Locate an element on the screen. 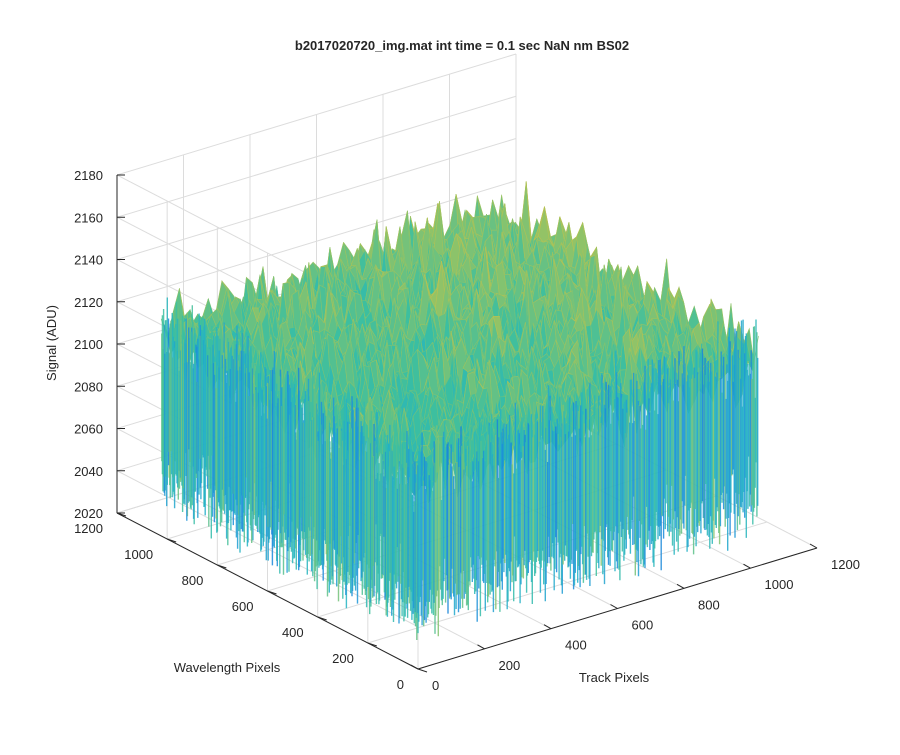  z-tick-label: 2100 is located at coordinates (88, 344).